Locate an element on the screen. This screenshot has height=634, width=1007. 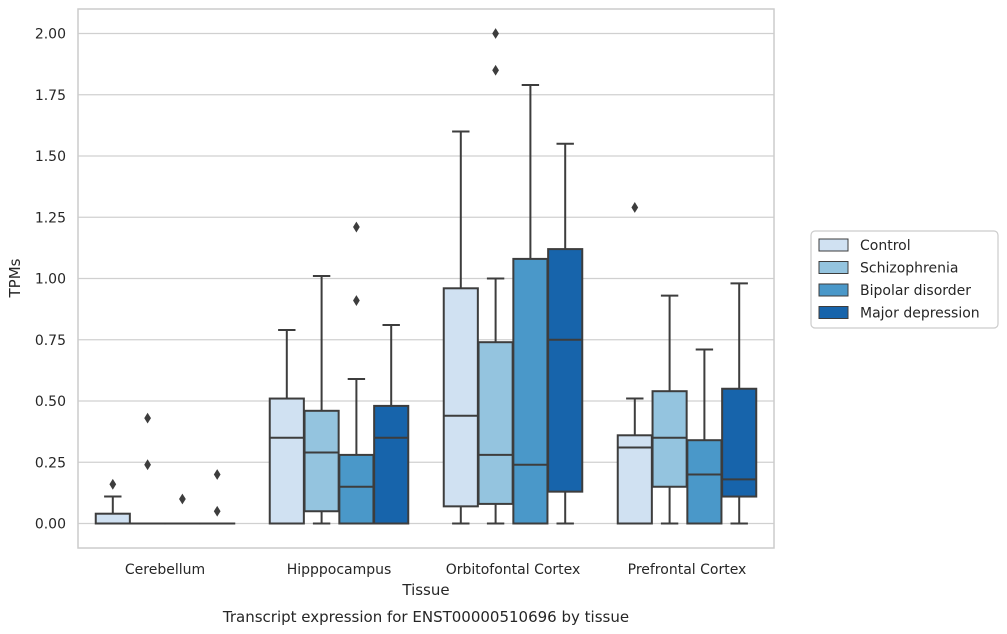
legend-frame is located at coordinates (904, 279).